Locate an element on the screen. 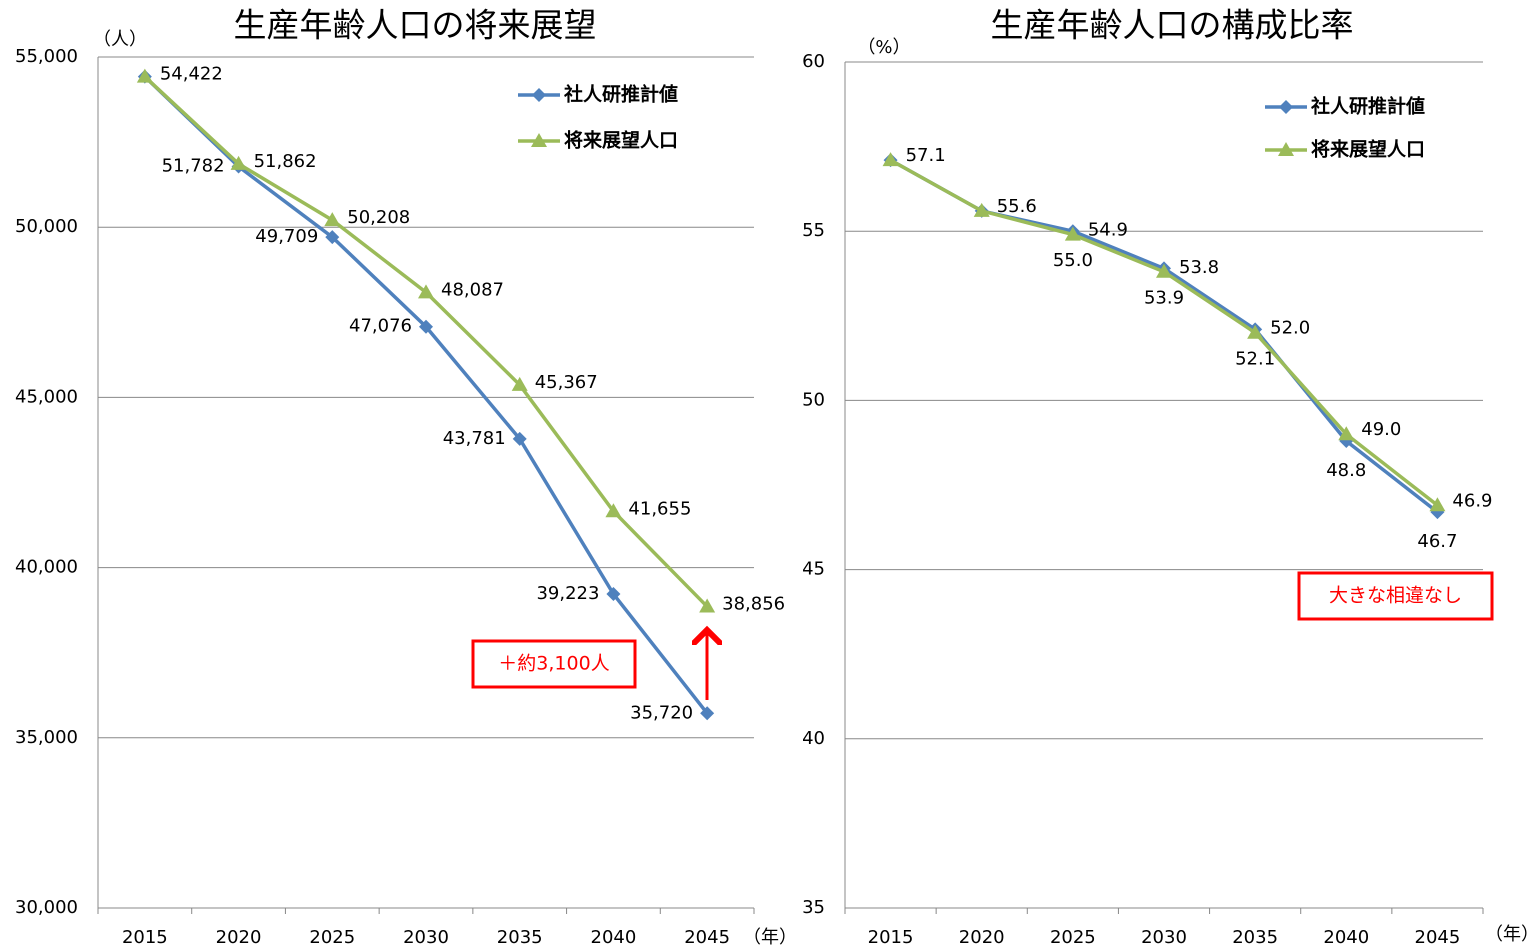 The height and width of the screenshot is (949, 1537). data-label: 53.9 is located at coordinates (1164, 297).